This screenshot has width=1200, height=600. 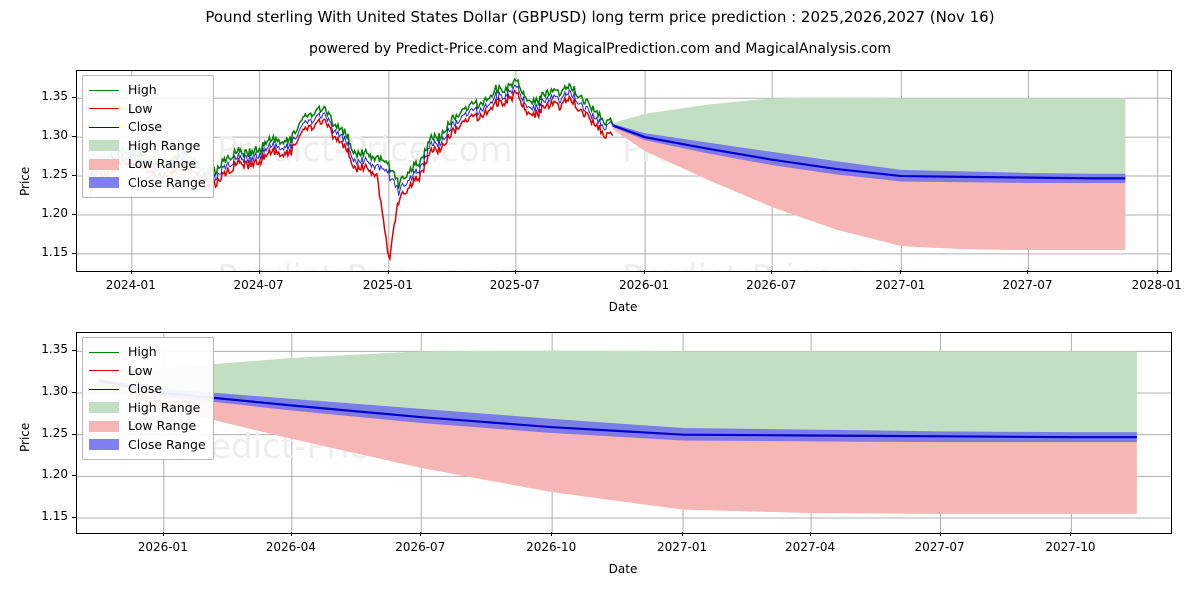 What do you see at coordinates (54, 251) in the screenshot?
I see `y-tick-label: 1.15` at bounding box center [54, 251].